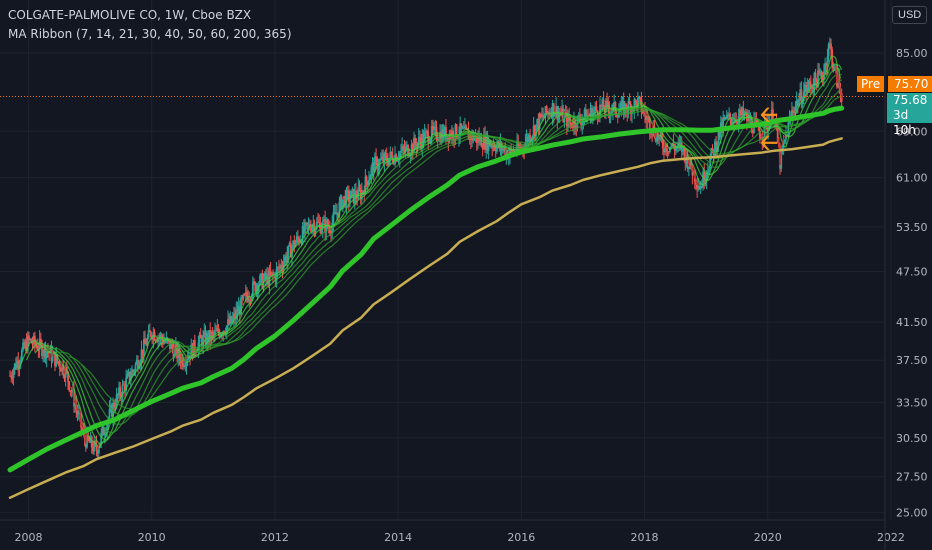 Image resolution: width=932 pixels, height=550 pixels. I want to click on x-tick-label: 2016, so click(521, 537).